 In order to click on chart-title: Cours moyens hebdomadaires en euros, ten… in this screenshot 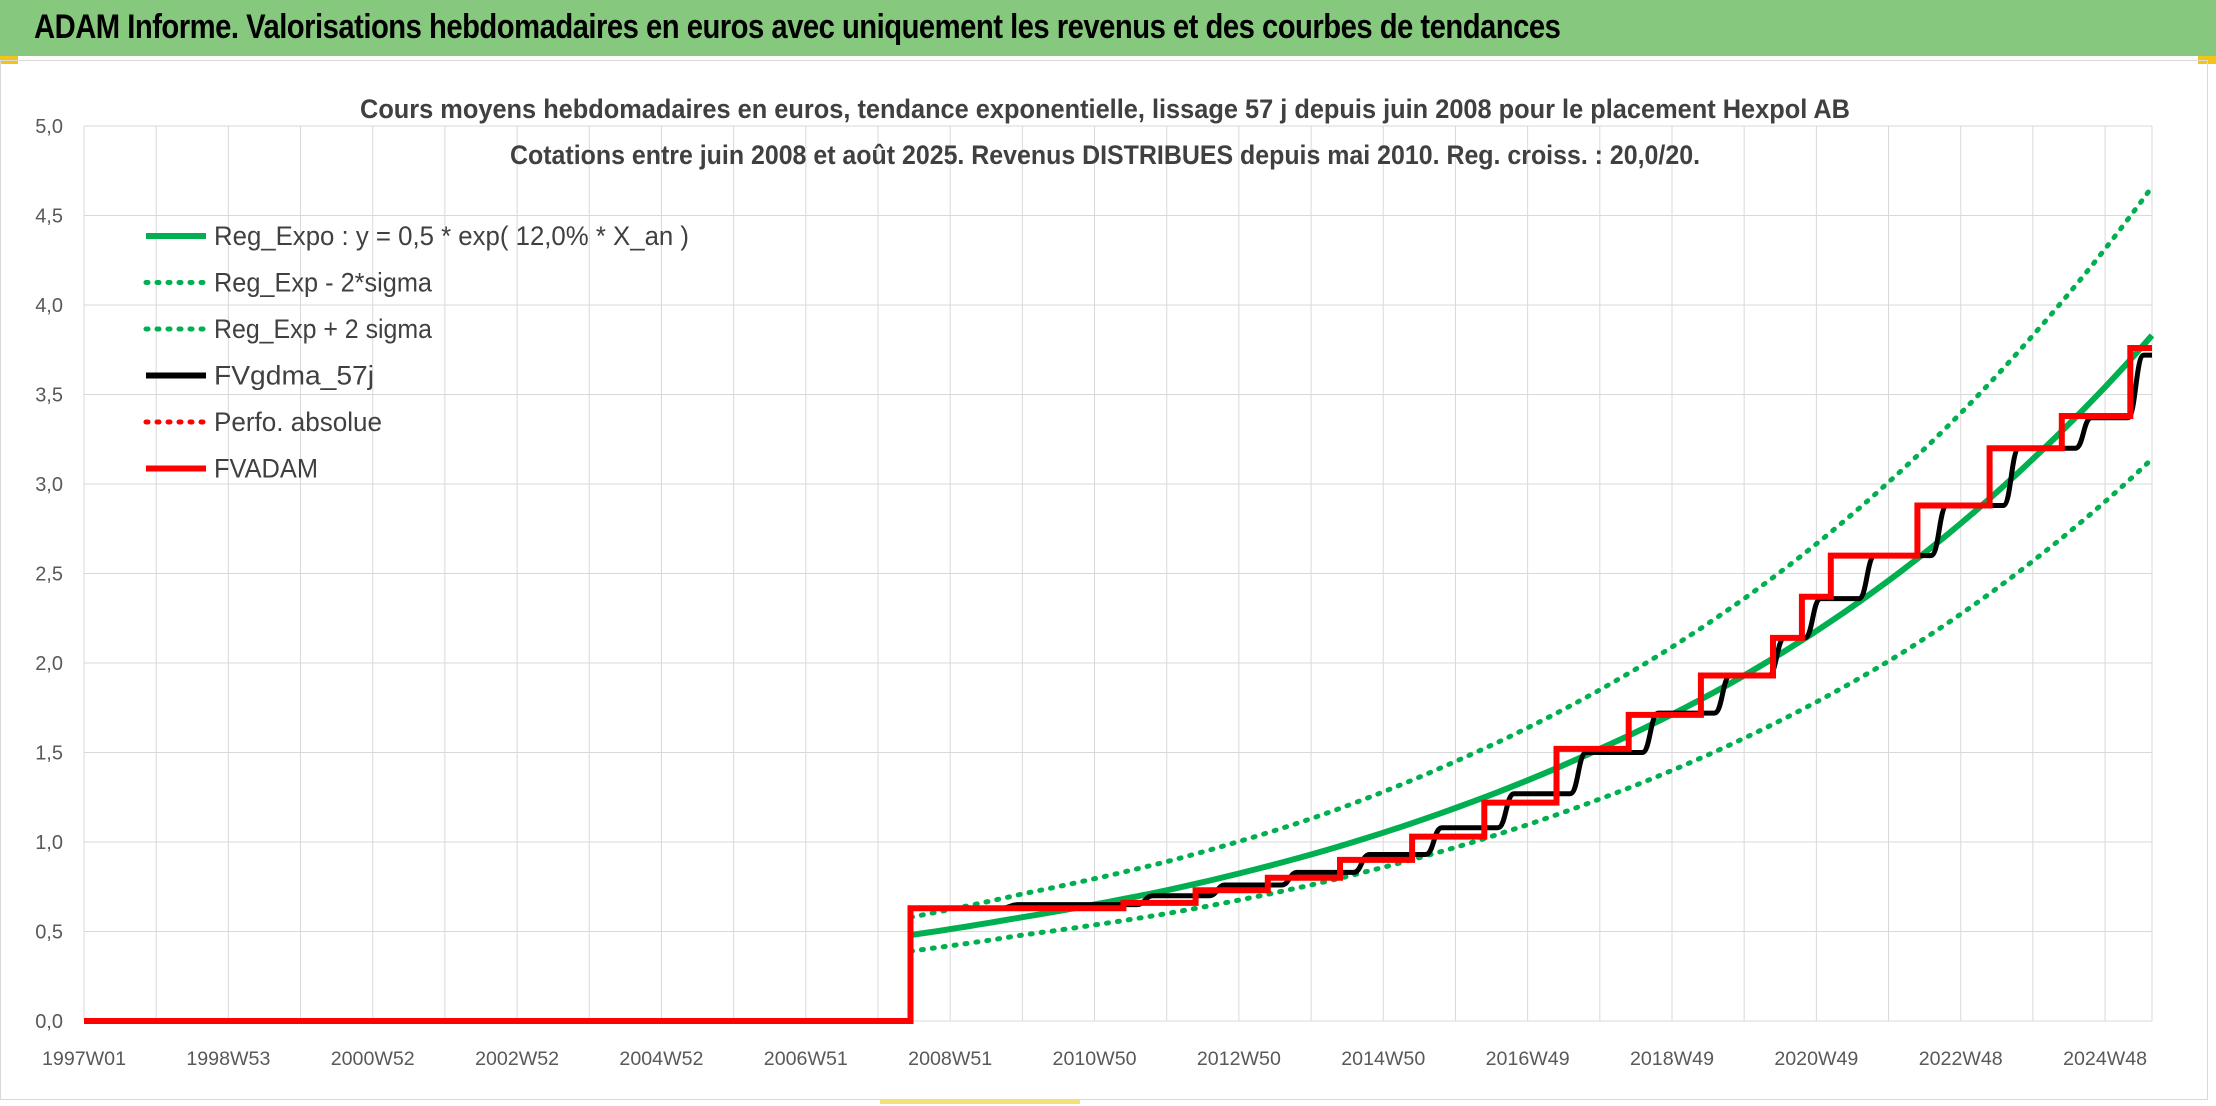, I will do `click(1105, 109)`.